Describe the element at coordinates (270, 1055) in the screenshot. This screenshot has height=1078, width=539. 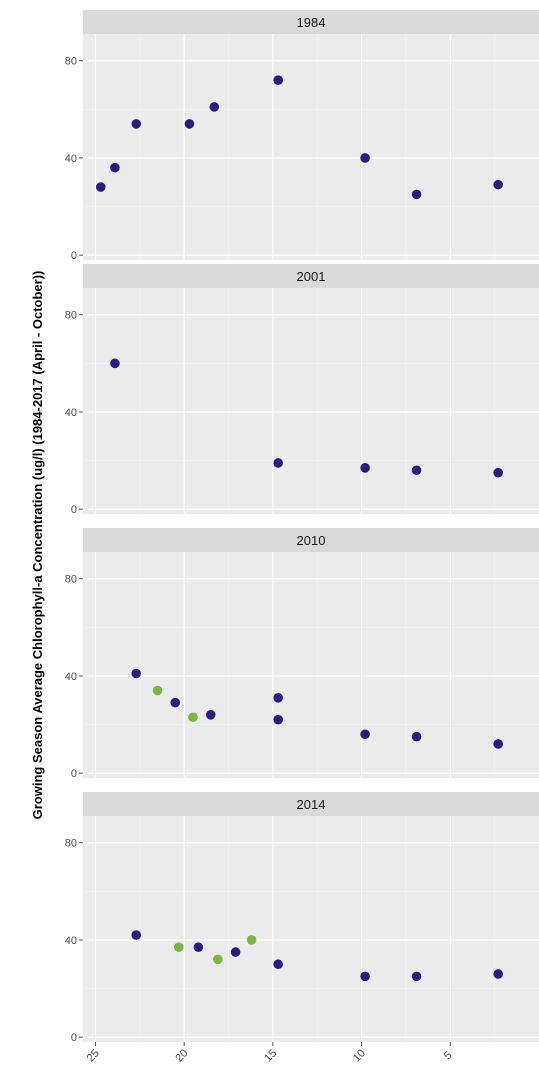
I see `x-tick-label: 15` at that location.